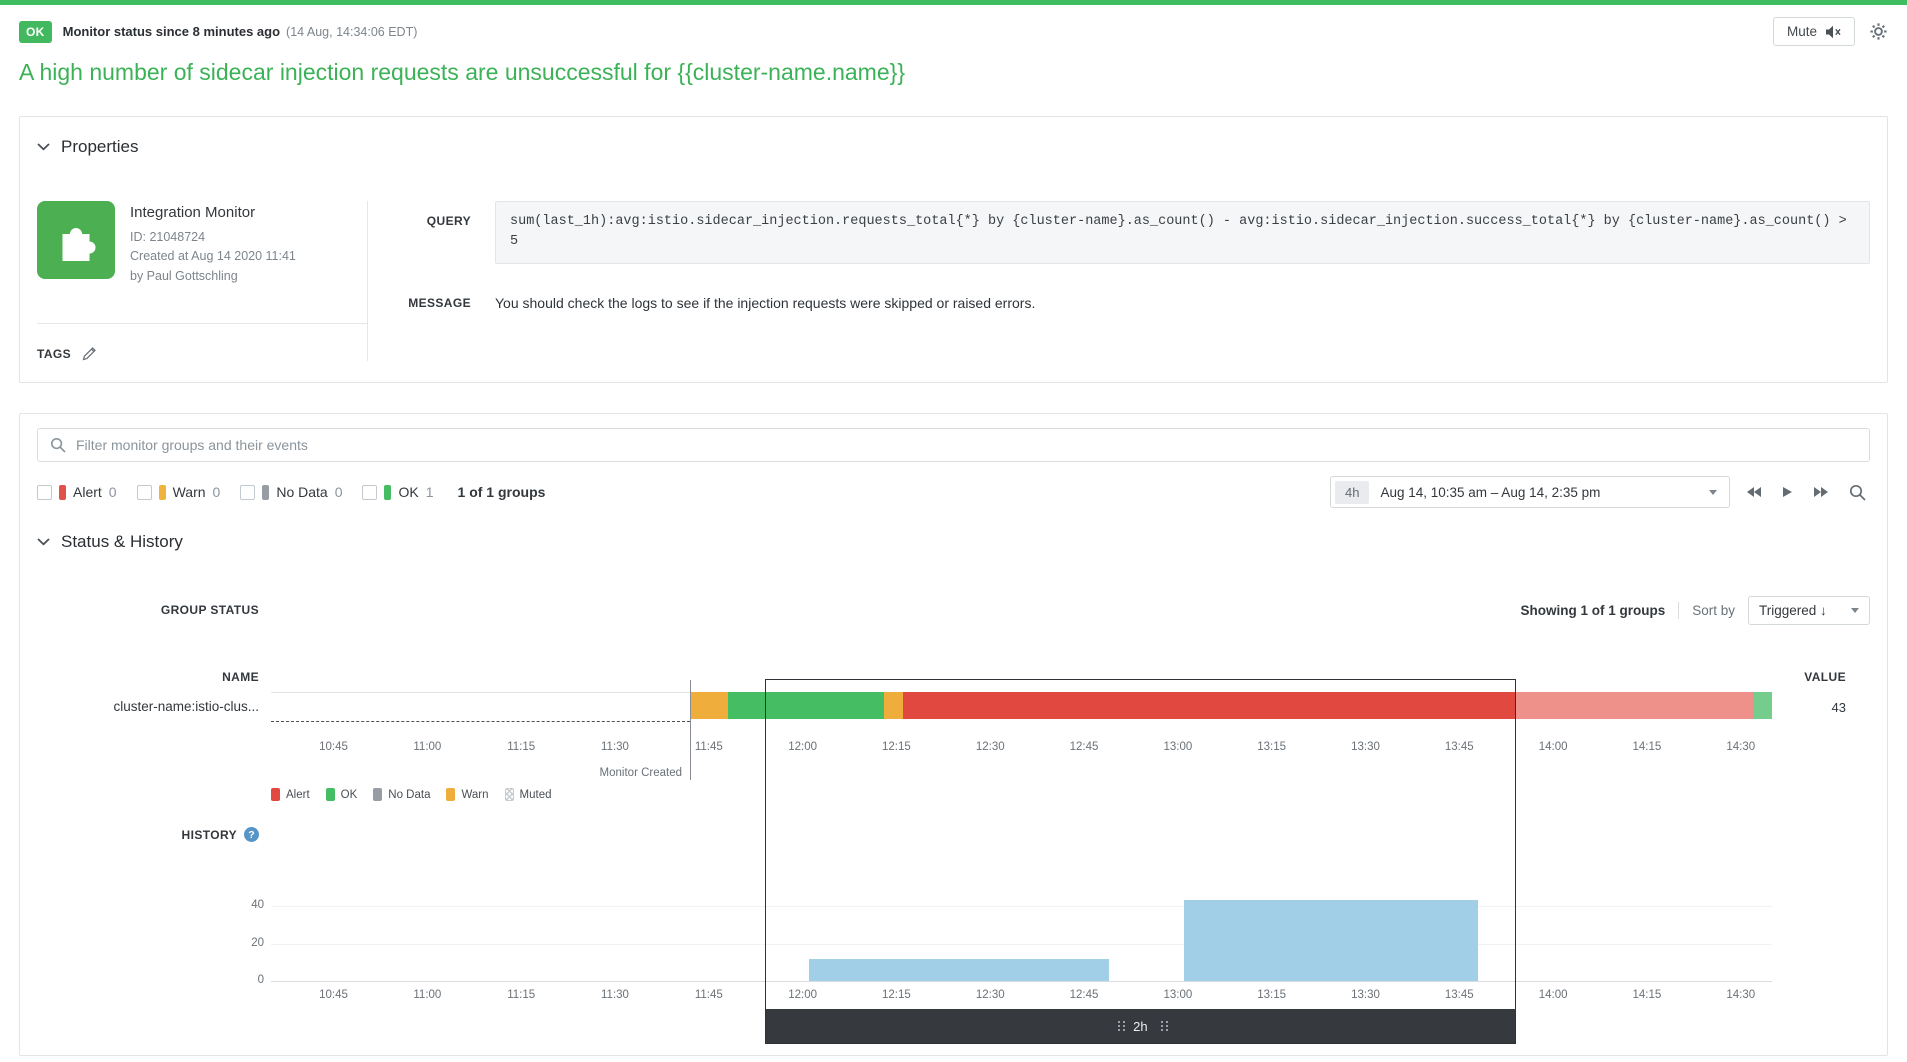  Describe the element at coordinates (330, 794) in the screenshot. I see `ok-legend-chip` at that location.